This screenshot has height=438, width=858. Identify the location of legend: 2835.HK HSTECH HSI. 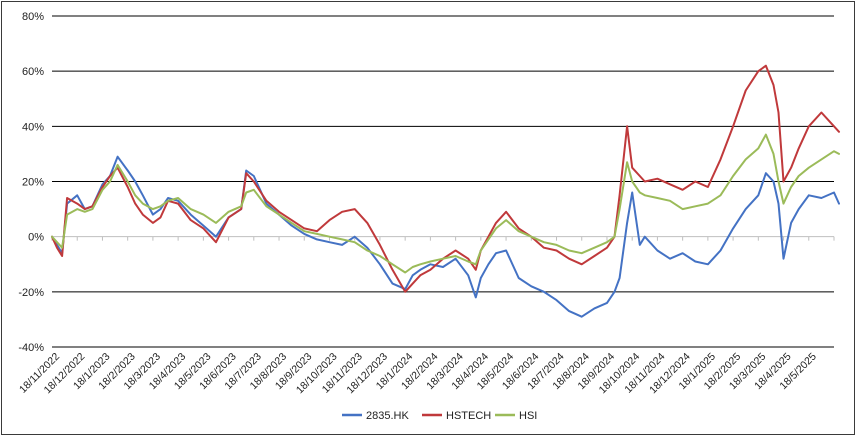
(439, 416).